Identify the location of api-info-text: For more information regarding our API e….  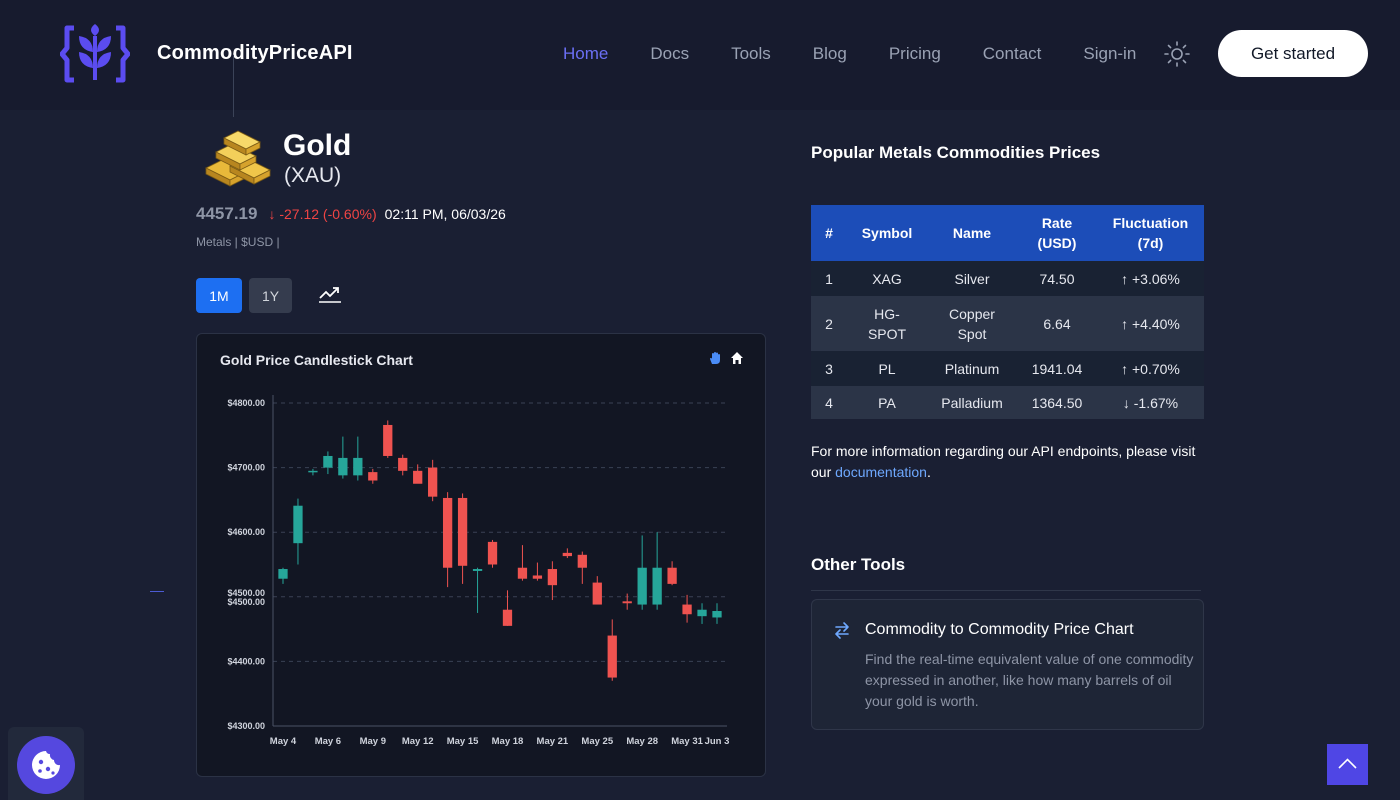
(1007, 462).